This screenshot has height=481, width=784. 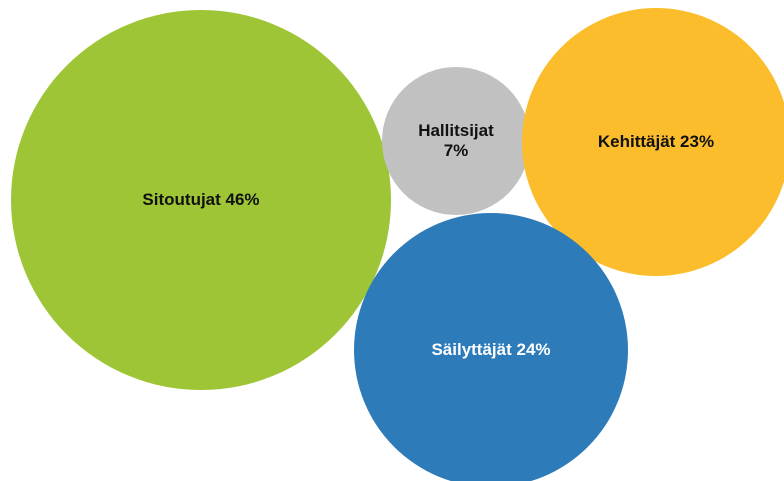 I want to click on bubble-label: Kehittäjät 23%, so click(x=656, y=141).